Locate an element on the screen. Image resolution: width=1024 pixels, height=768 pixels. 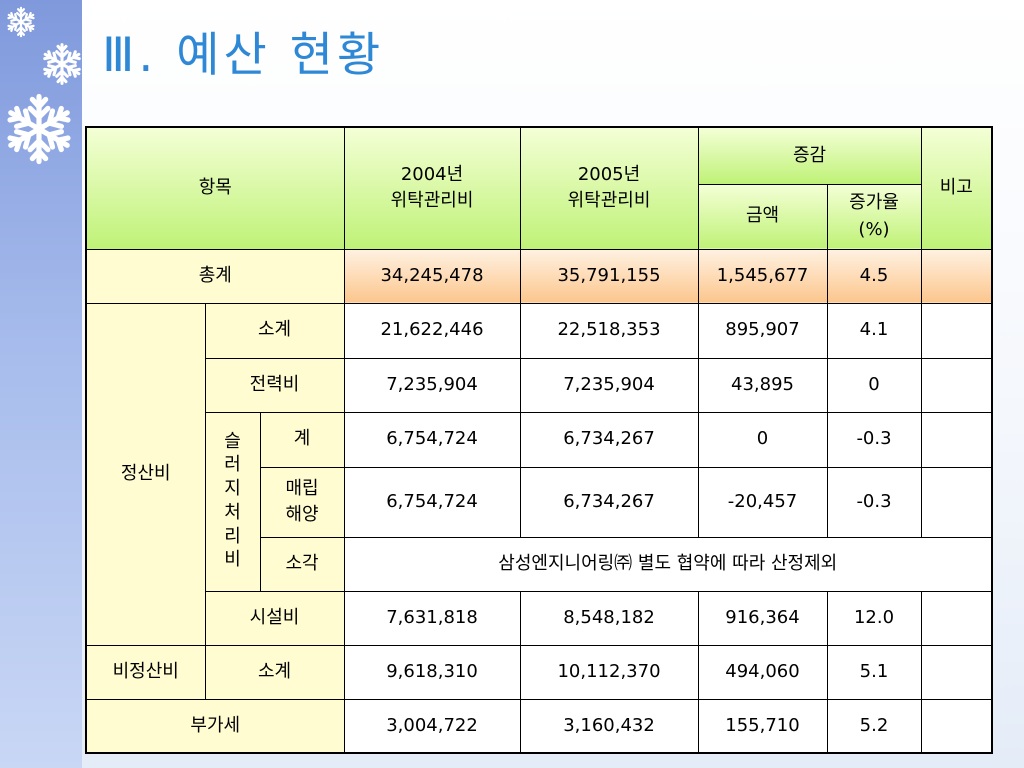
header-amount: 금액 is located at coordinates (762, 216).